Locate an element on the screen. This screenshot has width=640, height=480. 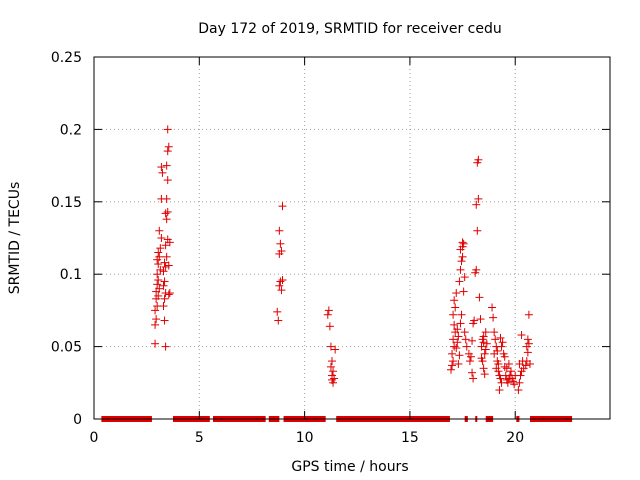
y-tick-label: 0.1 is located at coordinates (71, 275).